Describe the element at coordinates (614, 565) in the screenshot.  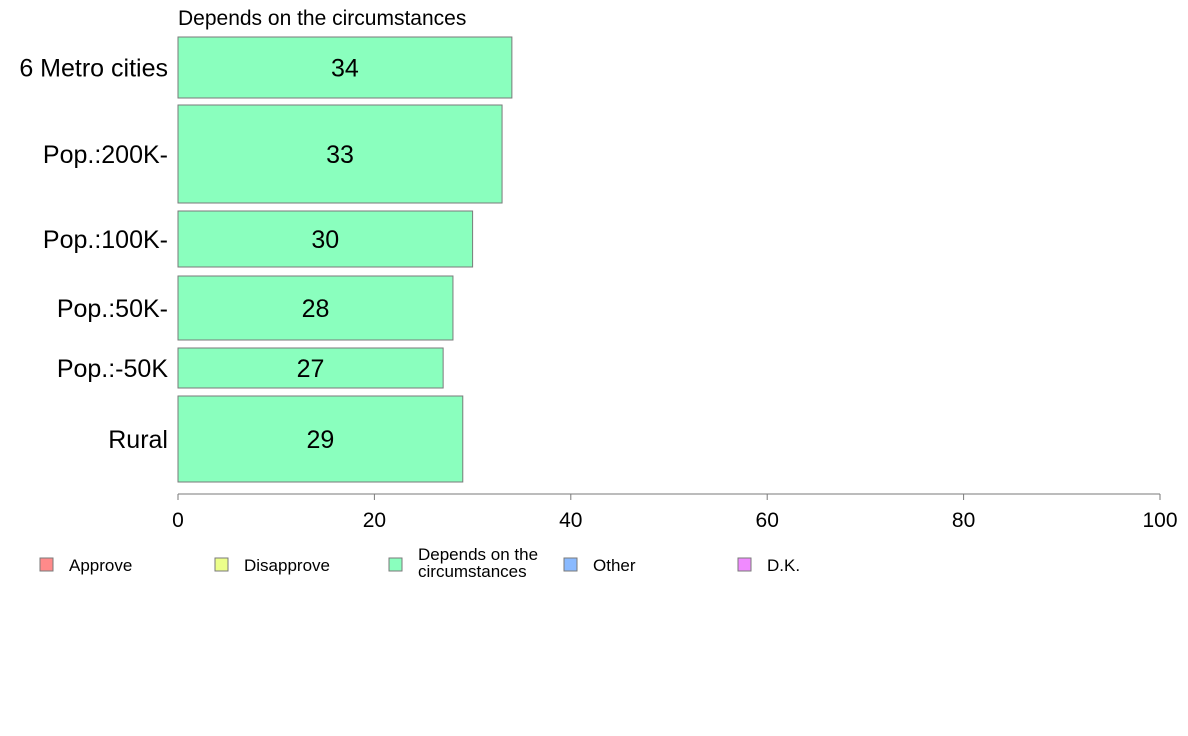
I see `legend-label: Other` at that location.